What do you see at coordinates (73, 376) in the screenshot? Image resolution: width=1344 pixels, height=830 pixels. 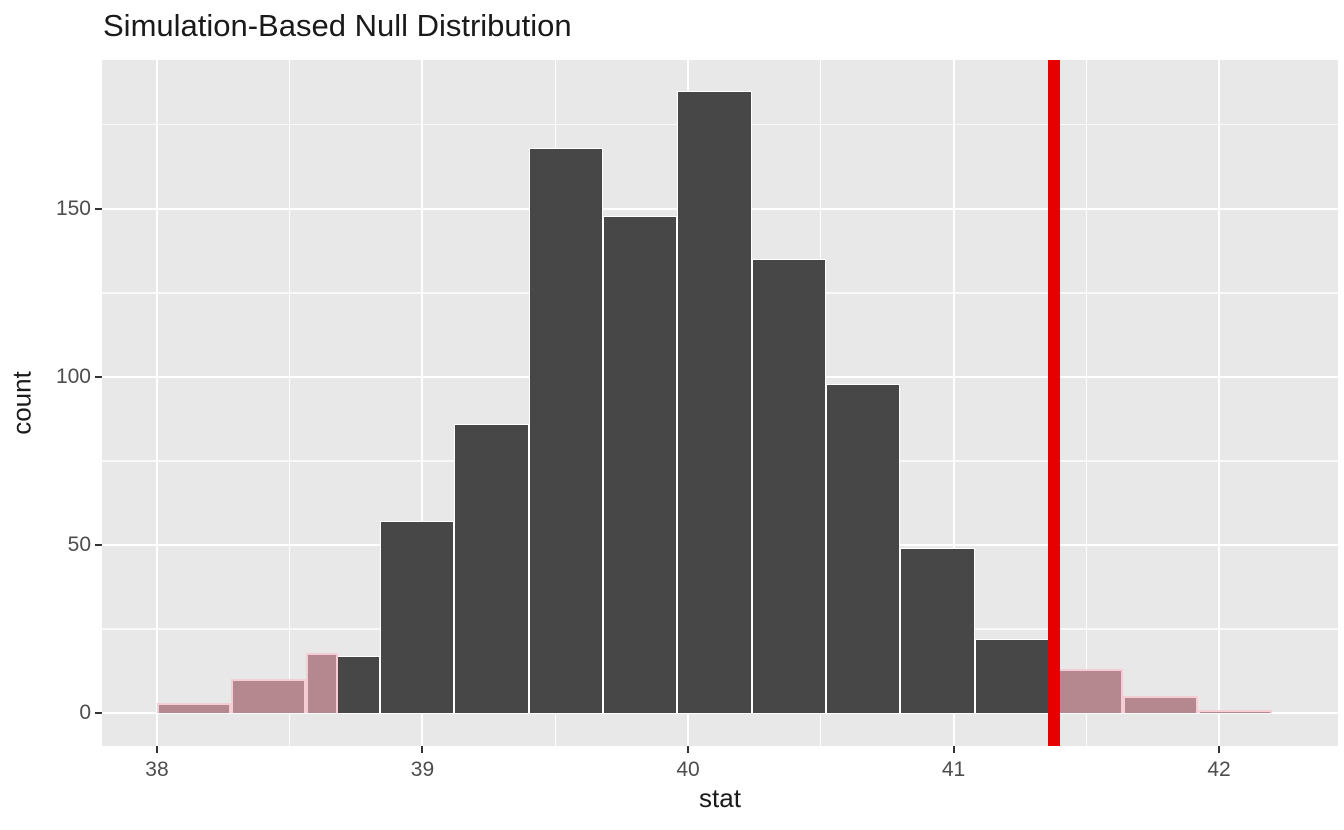 I see `y-tick-label: 100` at bounding box center [73, 376].